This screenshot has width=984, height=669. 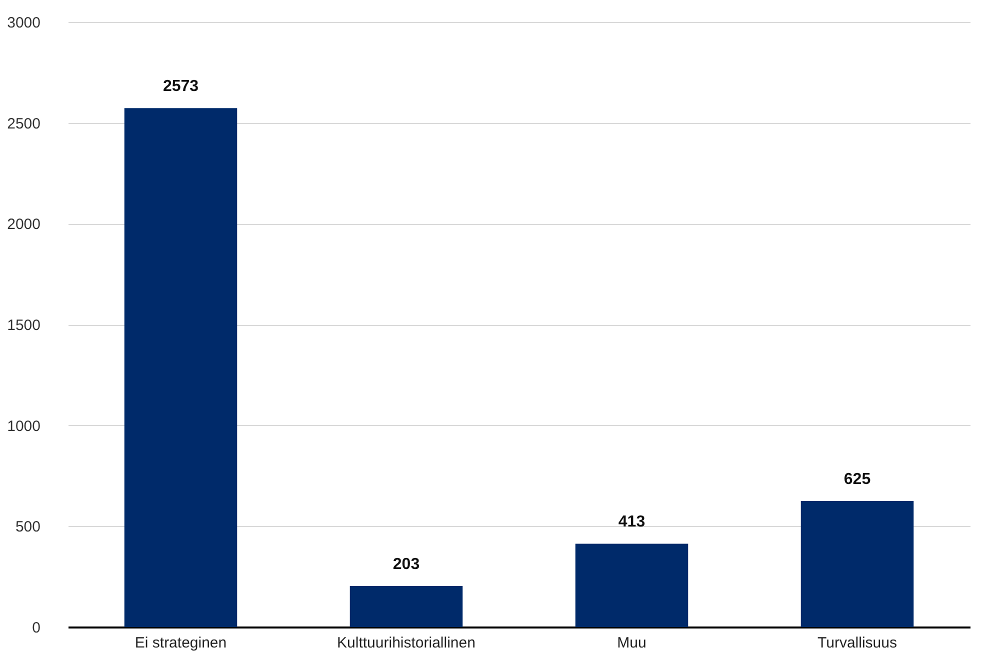 What do you see at coordinates (857, 643) in the screenshot?
I see `x-tick-label: Turvallisuus` at bounding box center [857, 643].